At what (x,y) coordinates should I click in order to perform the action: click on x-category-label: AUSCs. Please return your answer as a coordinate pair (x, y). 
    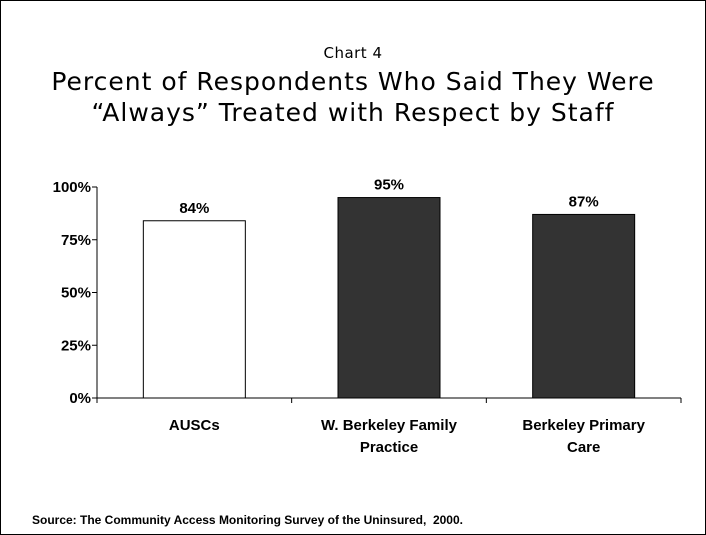
    Looking at the image, I should click on (194, 425).